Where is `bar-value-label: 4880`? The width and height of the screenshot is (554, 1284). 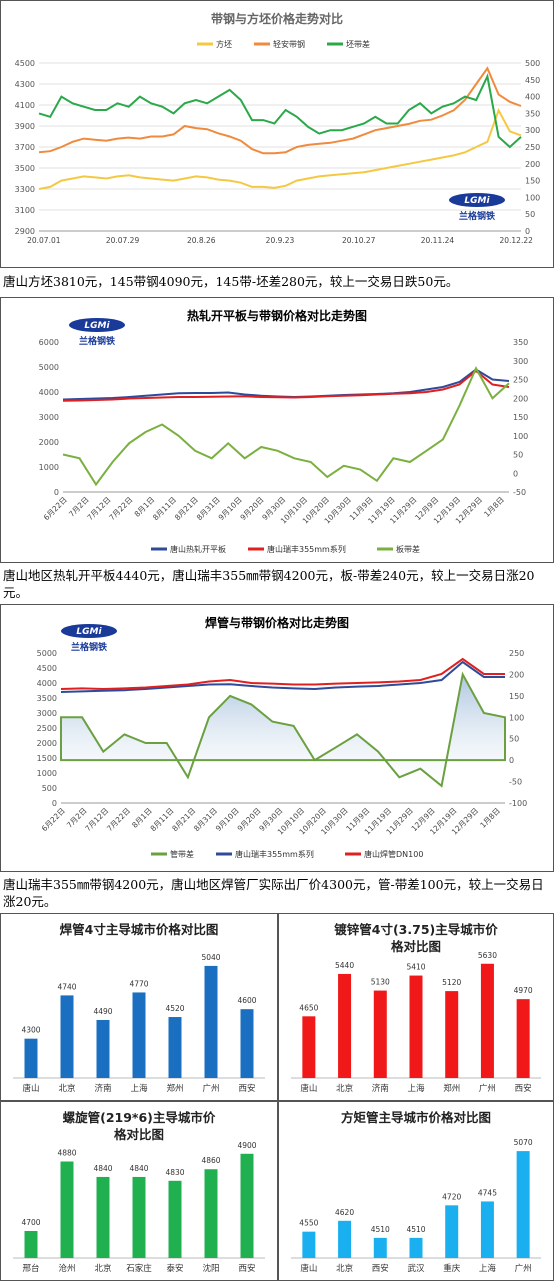
bar-value-label: 4880 is located at coordinates (66, 1153).